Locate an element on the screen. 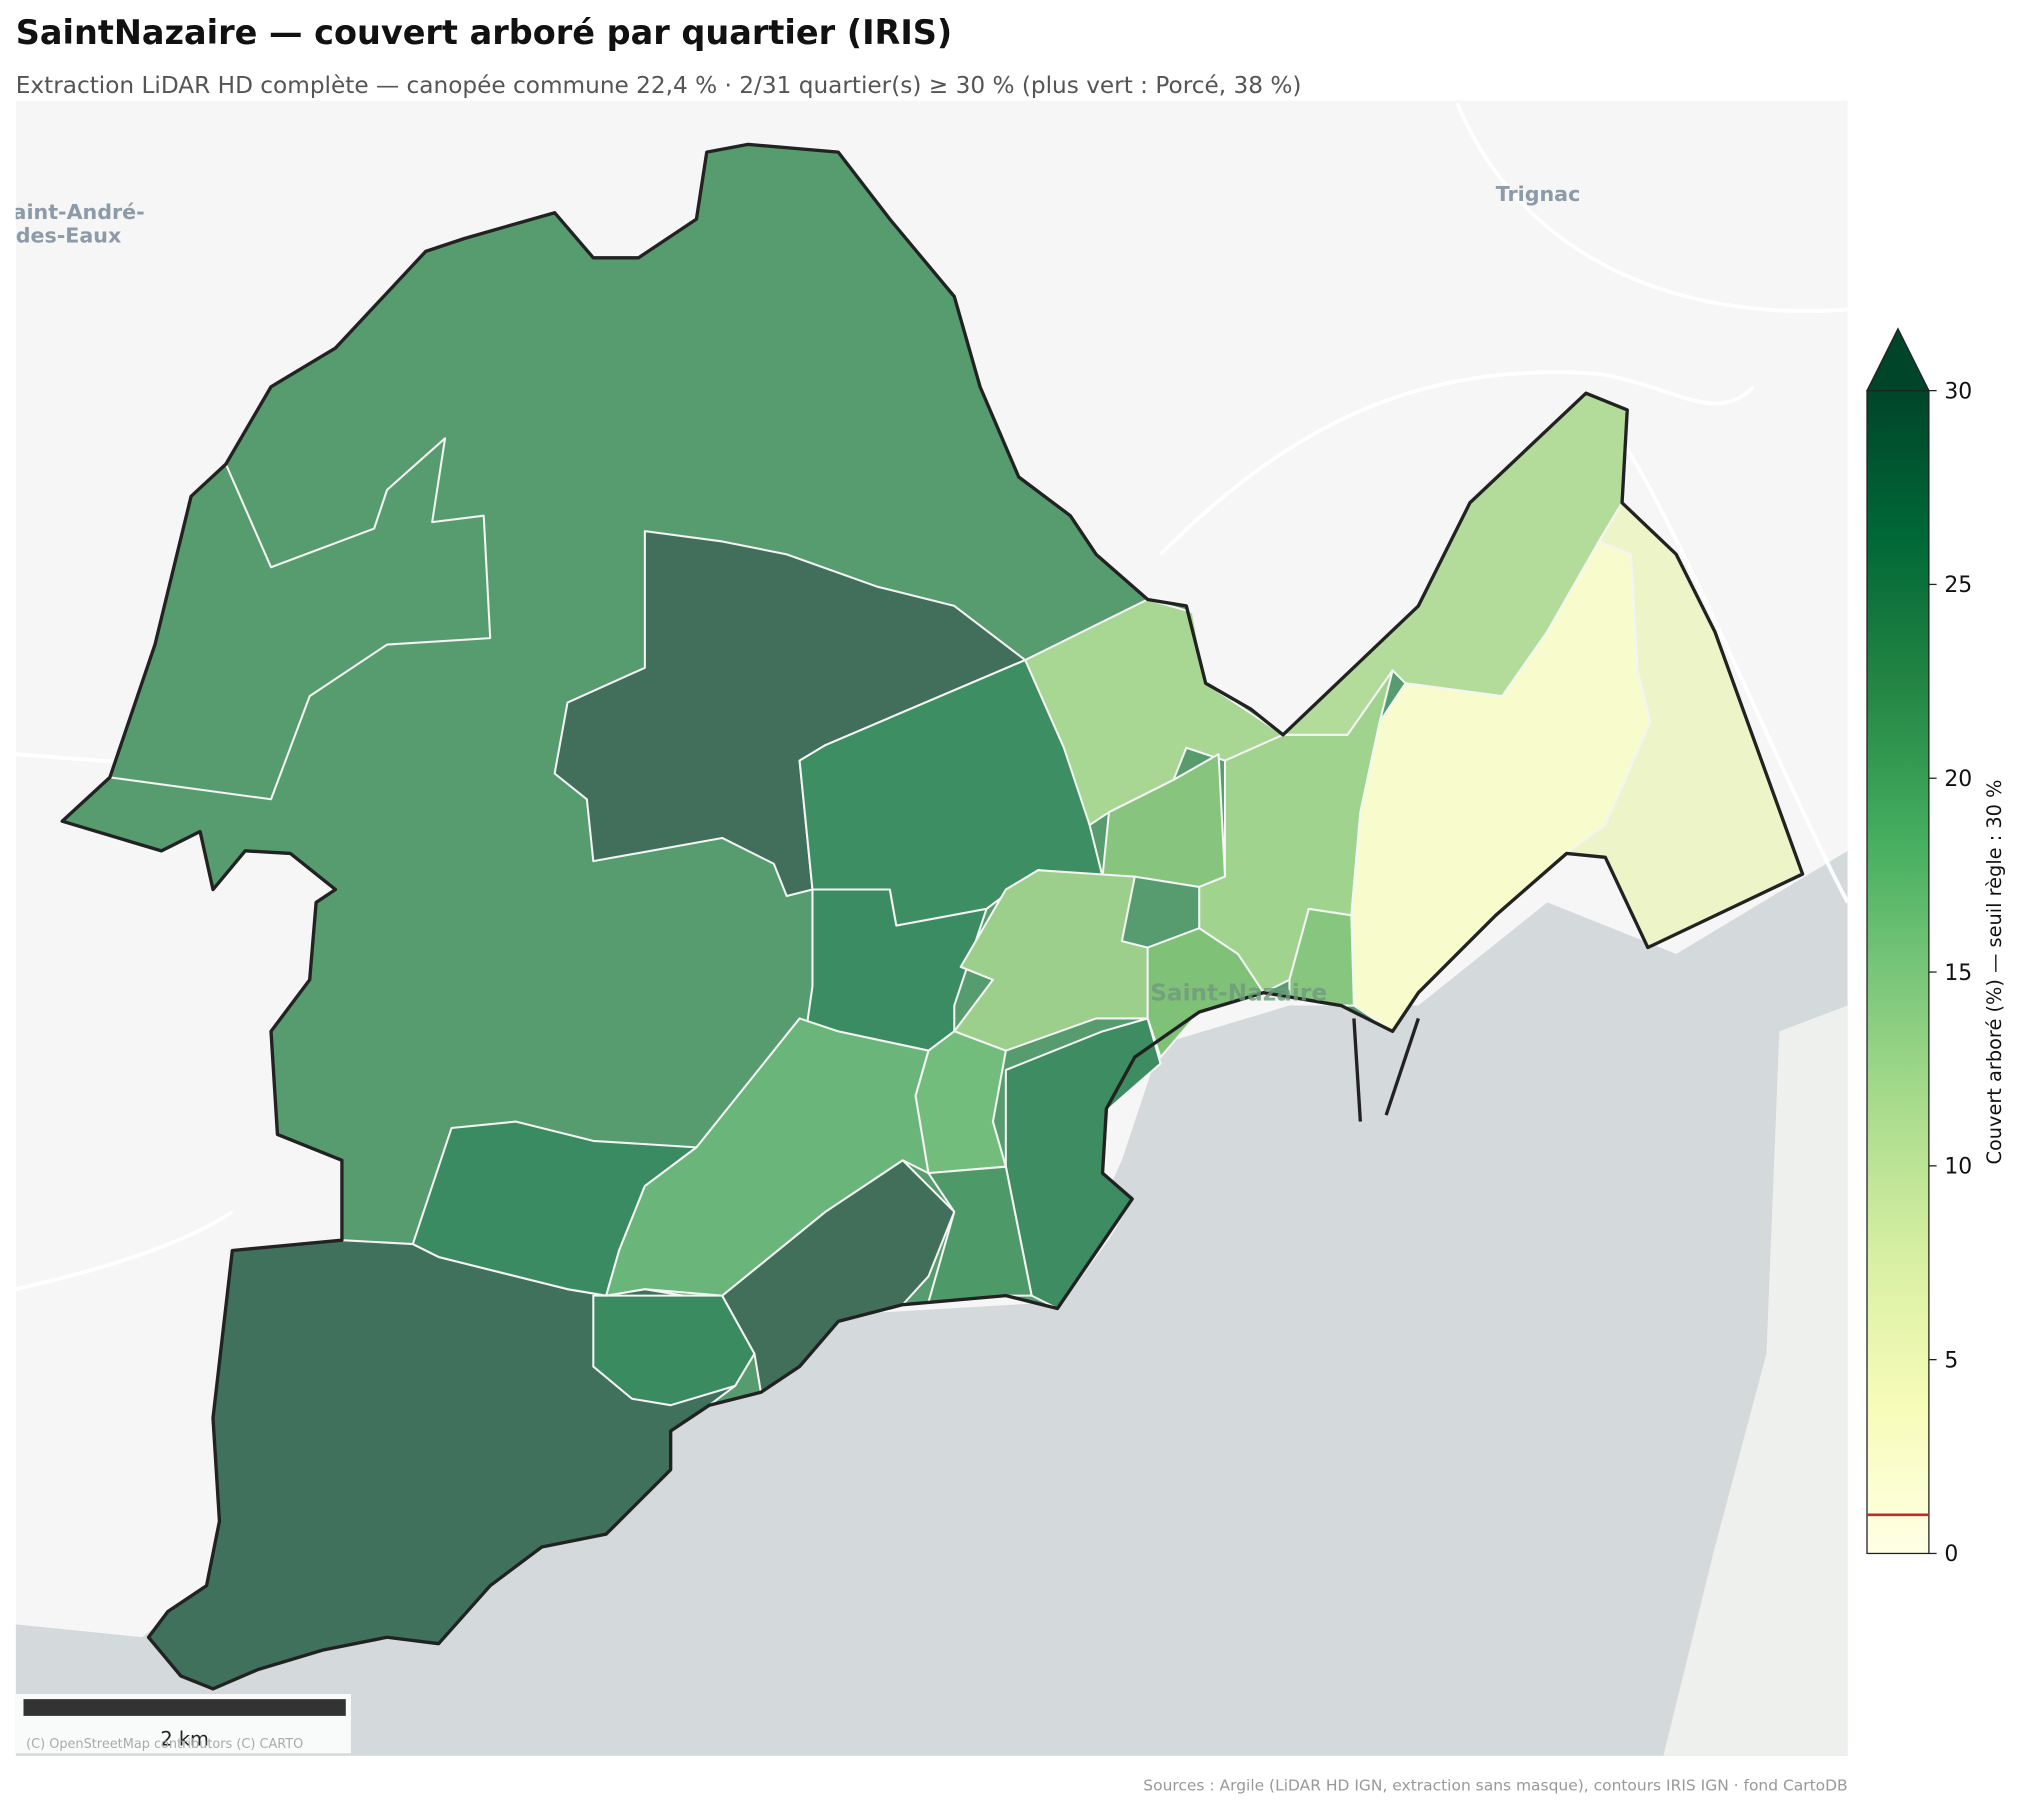 This screenshot has height=1810, width=2022. place-label: Saint-Nazaire is located at coordinates (1238, 992).